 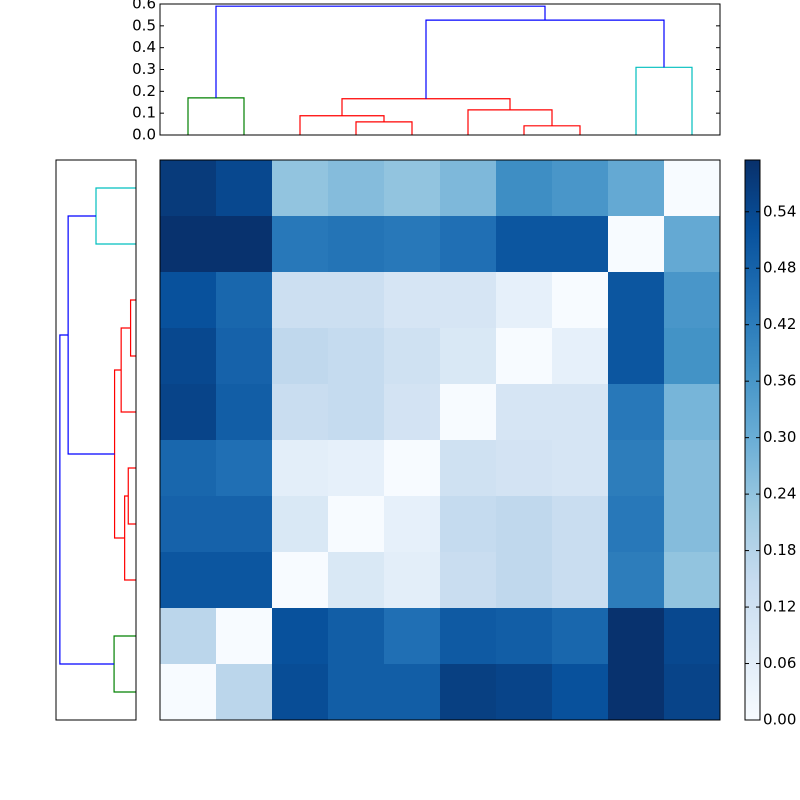 I want to click on left-dendrogram-frame, so click(x=96, y=440).